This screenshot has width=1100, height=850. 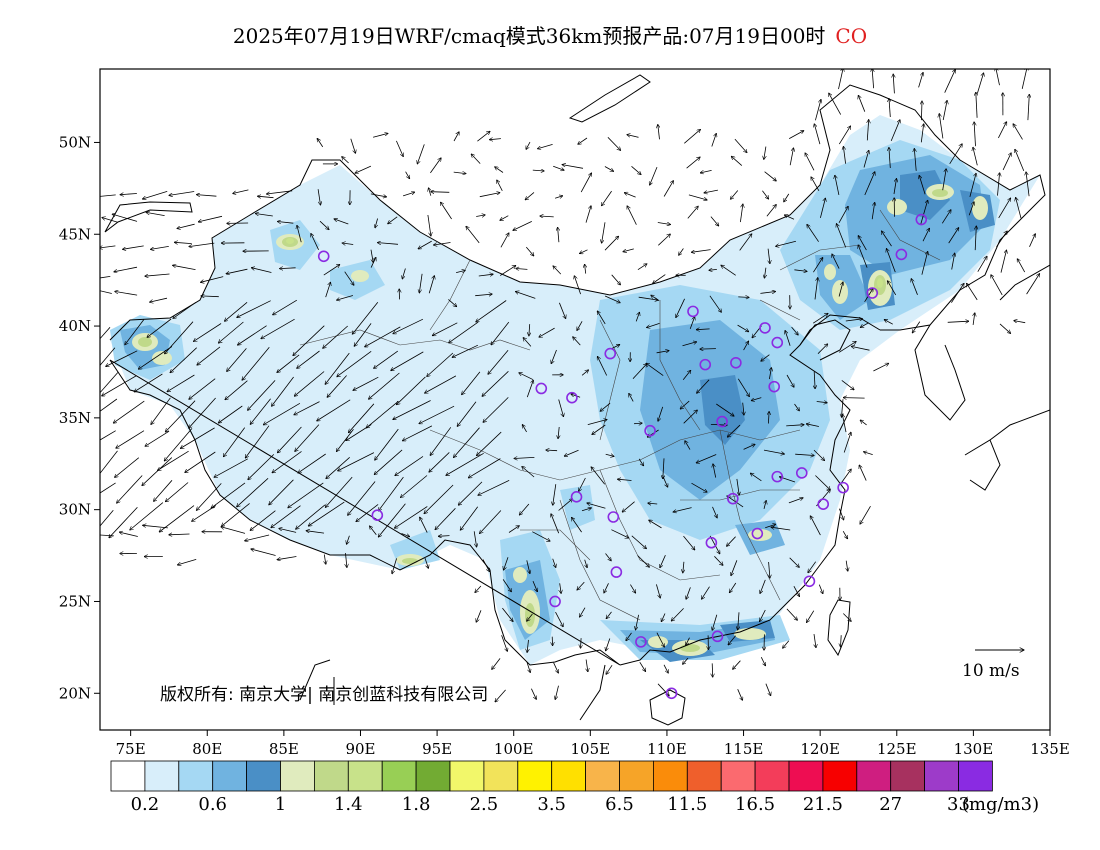 I want to click on lat-axis: 20N 25N 30N 35N 40N 45N 50N, so click(x=79, y=417).